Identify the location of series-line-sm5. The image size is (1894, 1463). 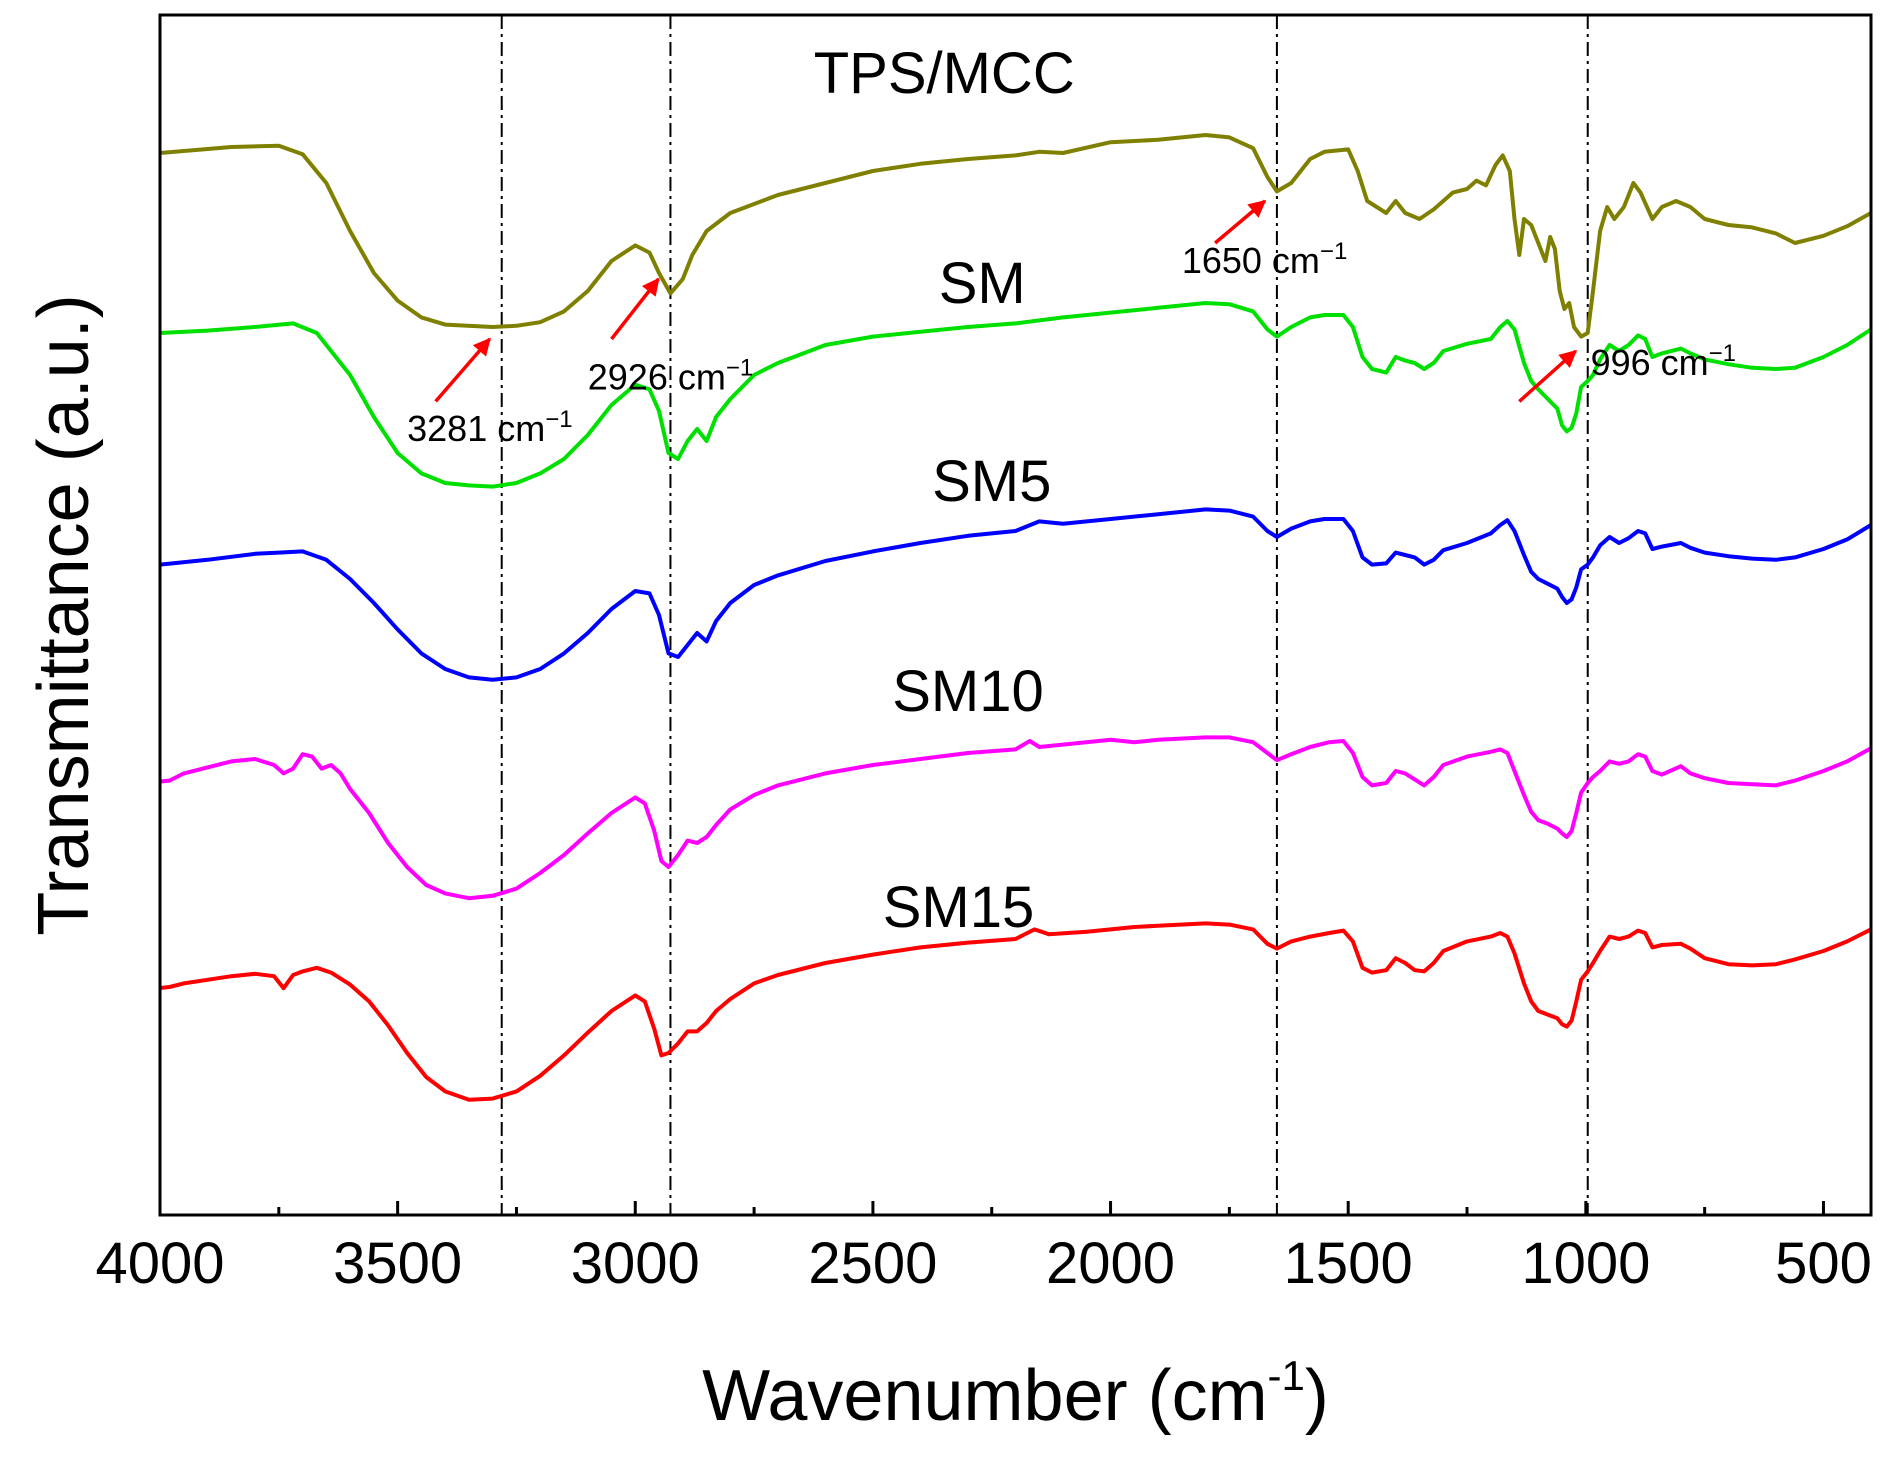
(1015, 594).